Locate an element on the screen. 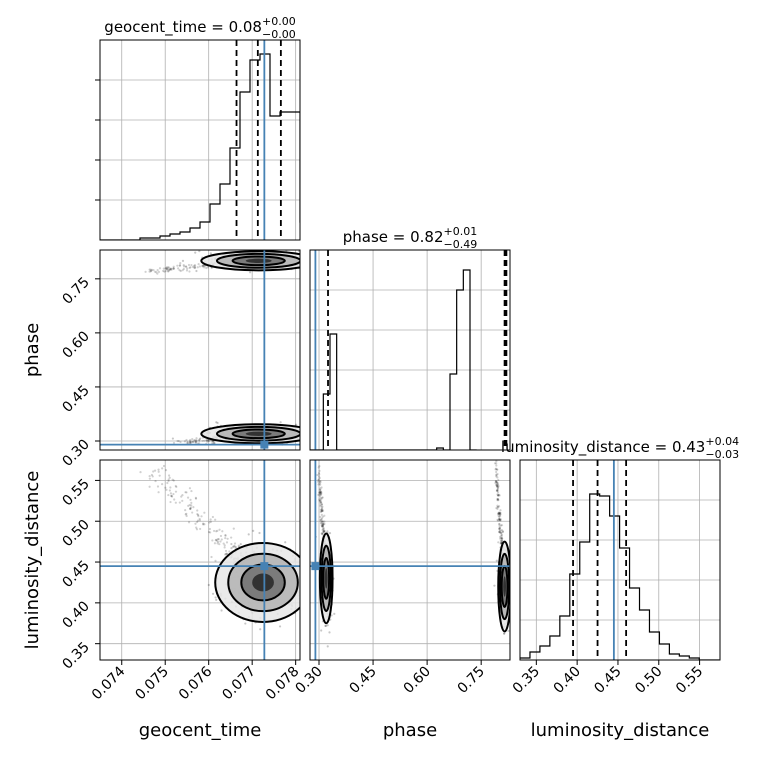 This screenshot has height=760, width=760. ytick-label-phase-2: 0.60 is located at coordinates (75, 344).